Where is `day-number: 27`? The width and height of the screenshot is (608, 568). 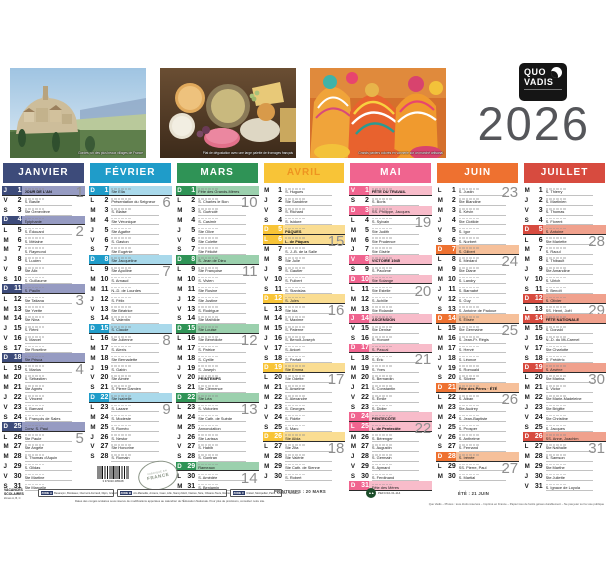
day-number: 27 is located at coordinates (104, 447).